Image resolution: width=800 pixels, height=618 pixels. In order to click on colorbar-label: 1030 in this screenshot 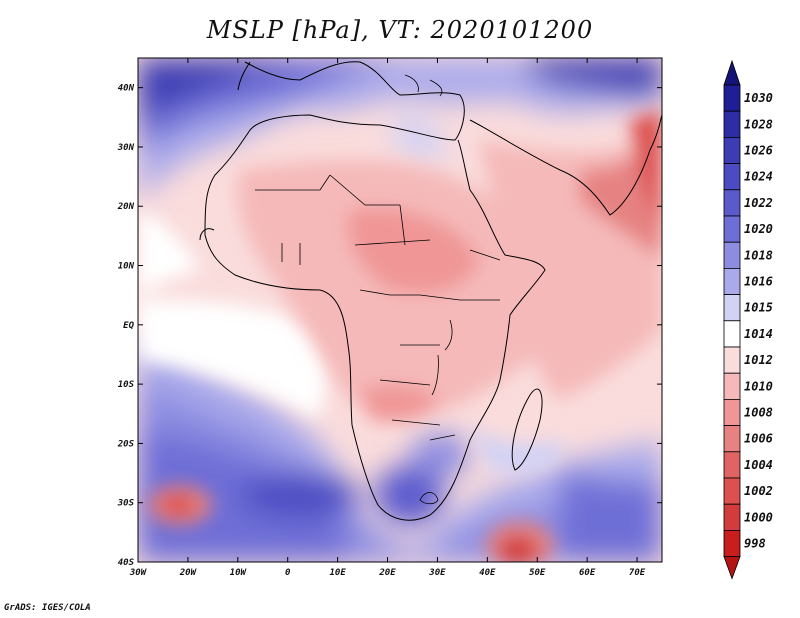, I will do `click(758, 98)`.